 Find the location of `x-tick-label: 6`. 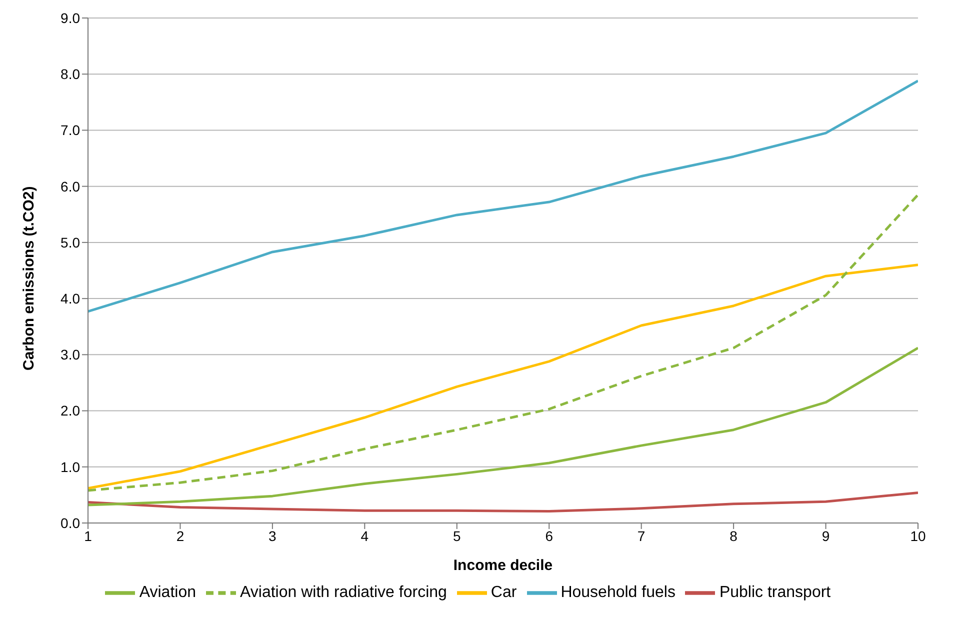

x-tick-label: 6 is located at coordinates (549, 536).